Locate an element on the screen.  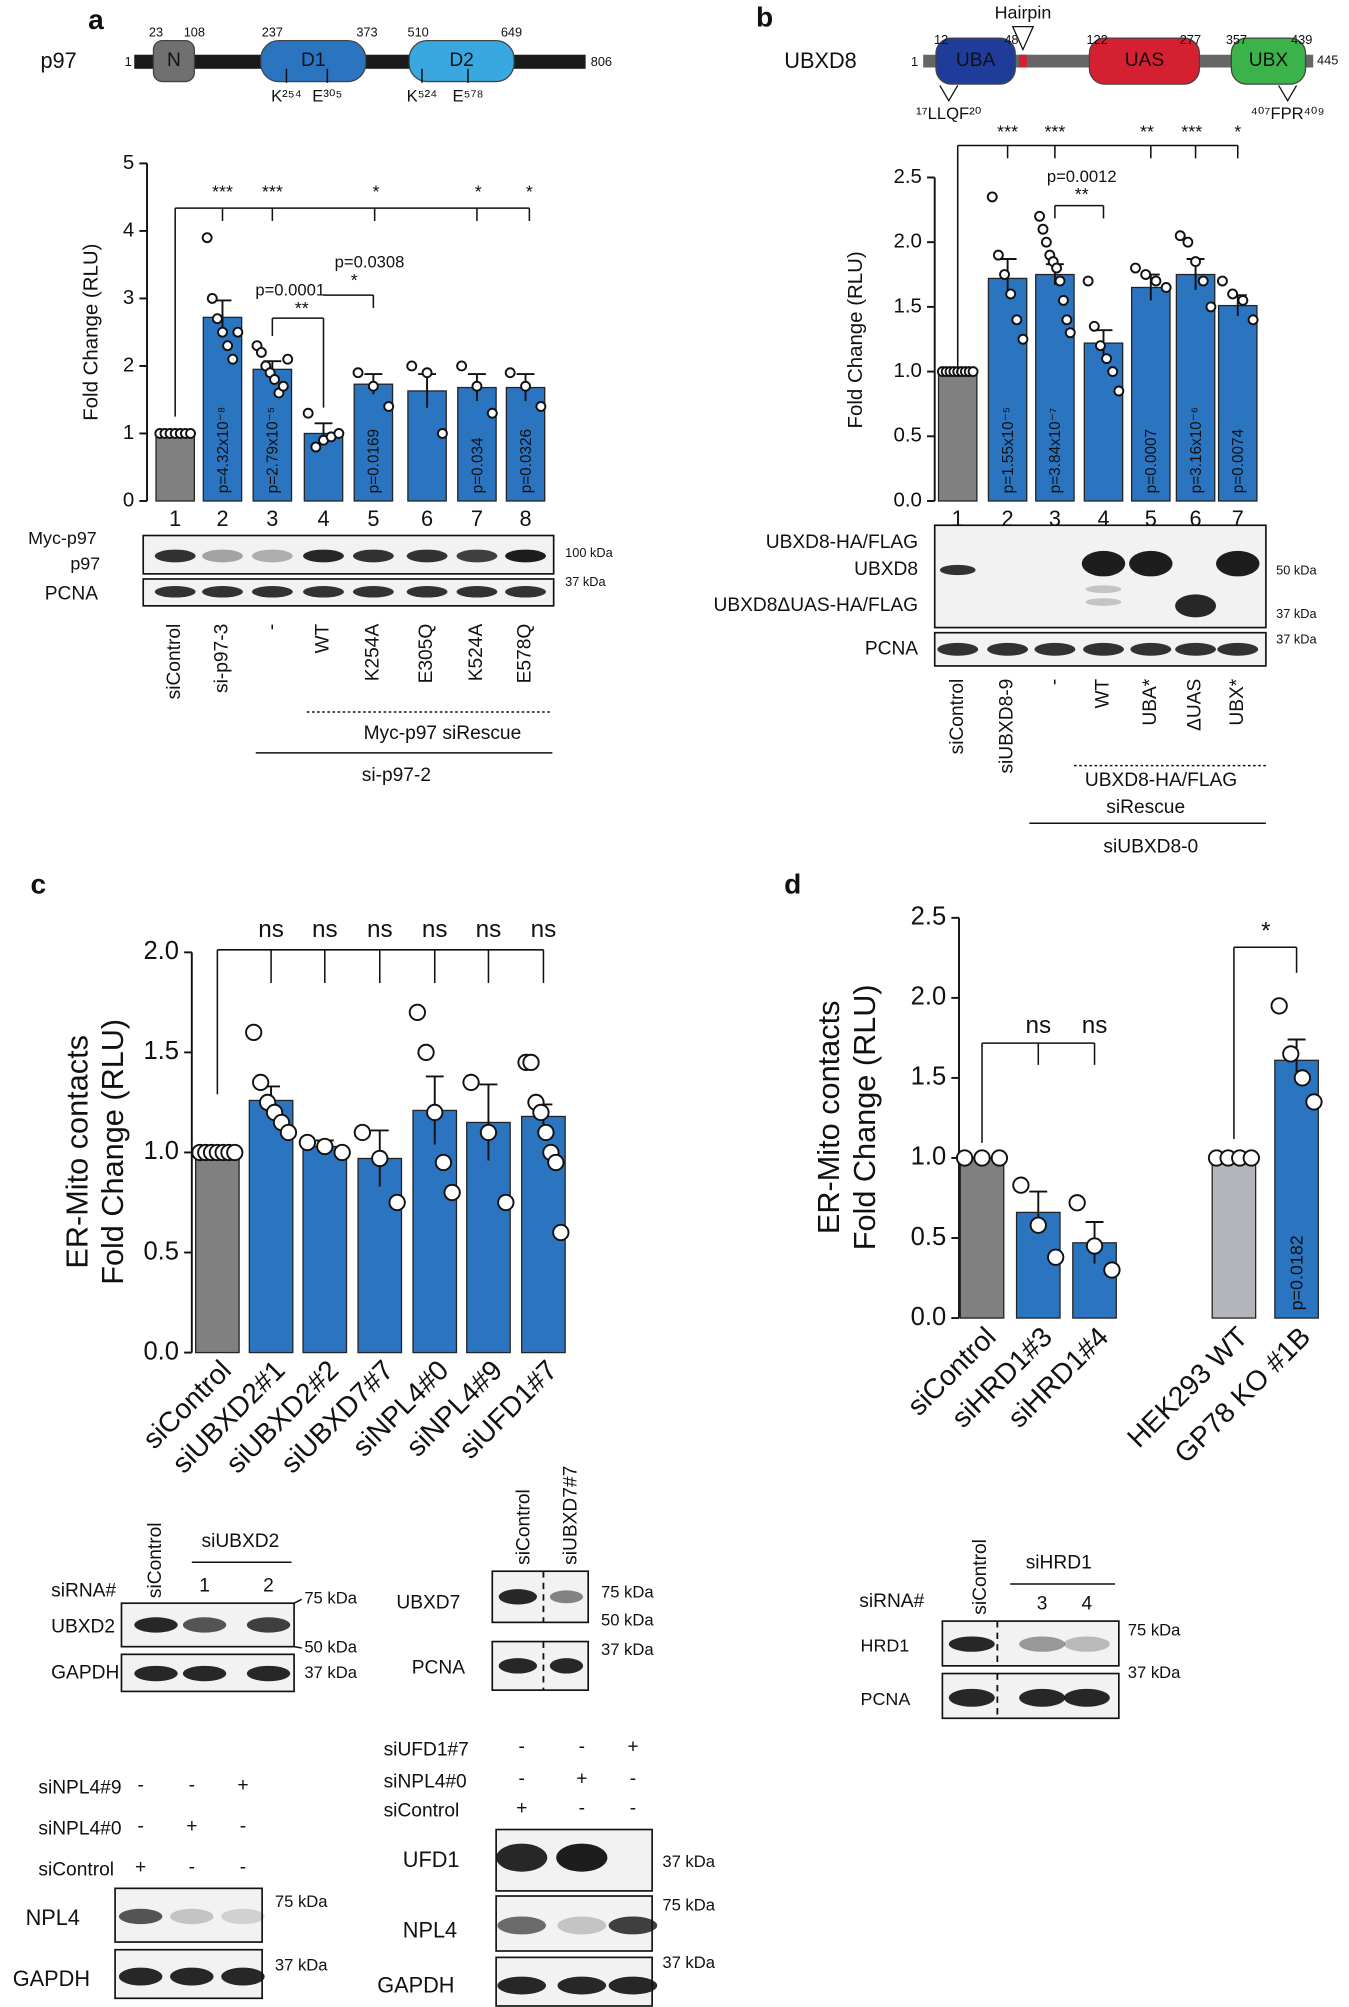
x-tick-label: 4 is located at coordinates (323, 518).